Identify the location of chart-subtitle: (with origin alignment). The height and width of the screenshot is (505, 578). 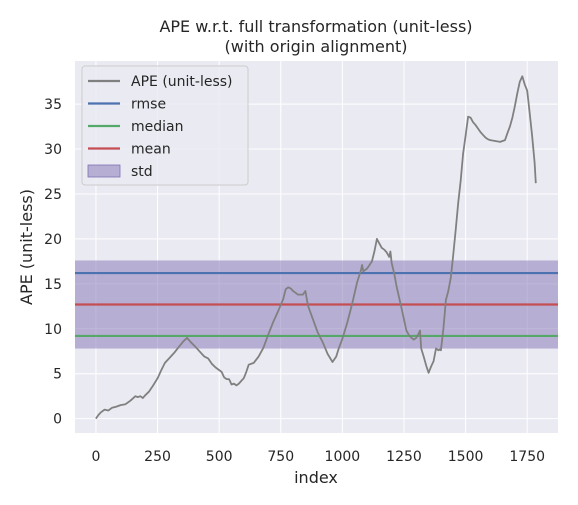
(316, 46).